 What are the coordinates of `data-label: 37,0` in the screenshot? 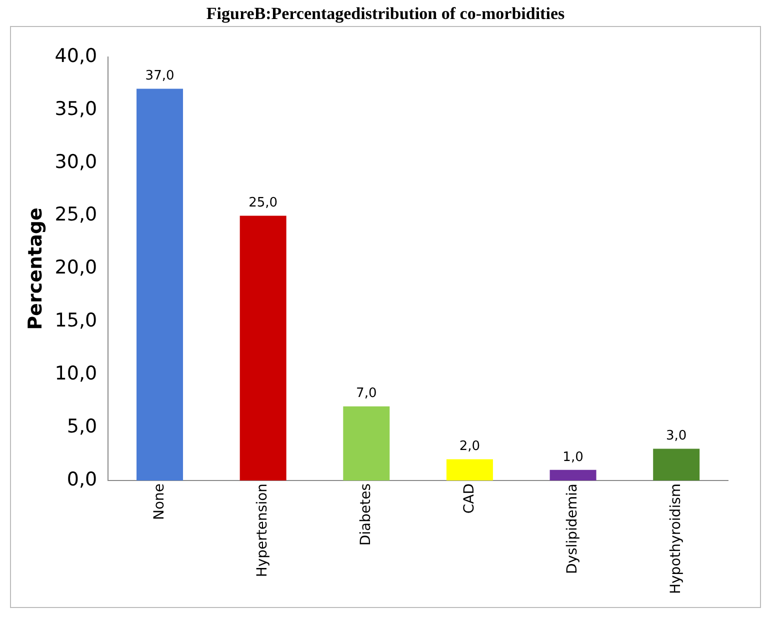 It's located at (159, 76).